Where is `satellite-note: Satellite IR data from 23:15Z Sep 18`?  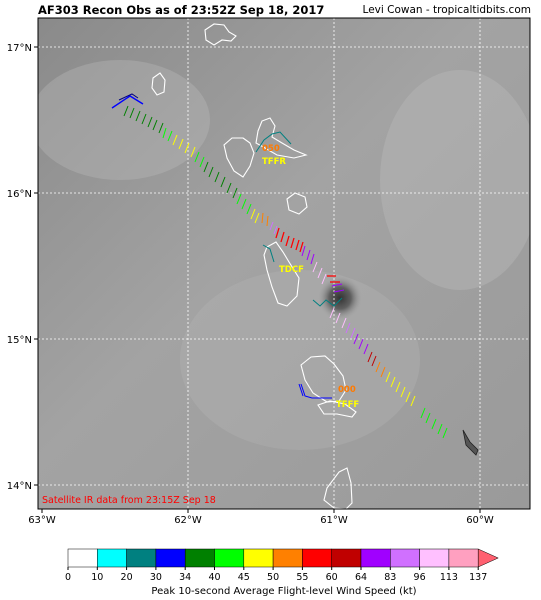 satellite-note: Satellite IR data from 23:15Z Sep 18 is located at coordinates (129, 500).